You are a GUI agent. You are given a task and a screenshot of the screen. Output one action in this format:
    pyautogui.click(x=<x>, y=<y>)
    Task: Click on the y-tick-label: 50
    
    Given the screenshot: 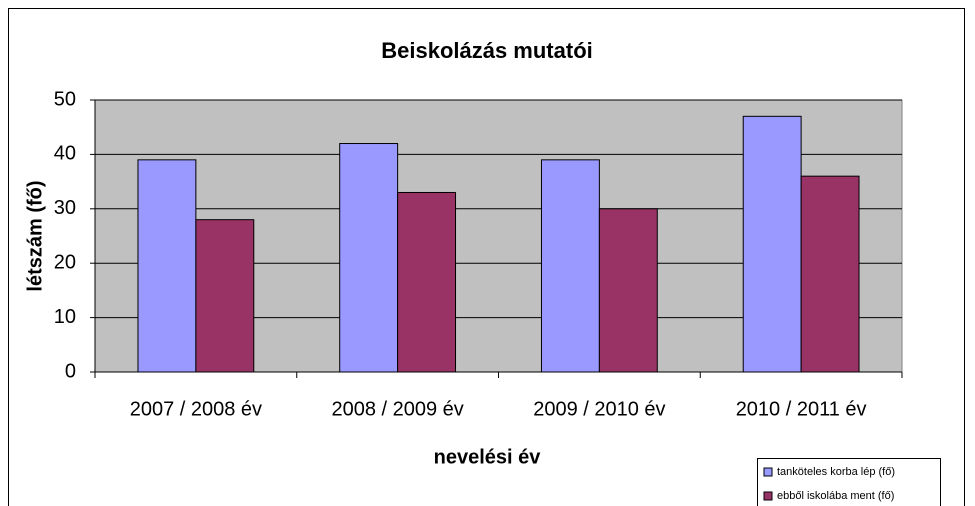 What is the action you would take?
    pyautogui.click(x=65, y=99)
    